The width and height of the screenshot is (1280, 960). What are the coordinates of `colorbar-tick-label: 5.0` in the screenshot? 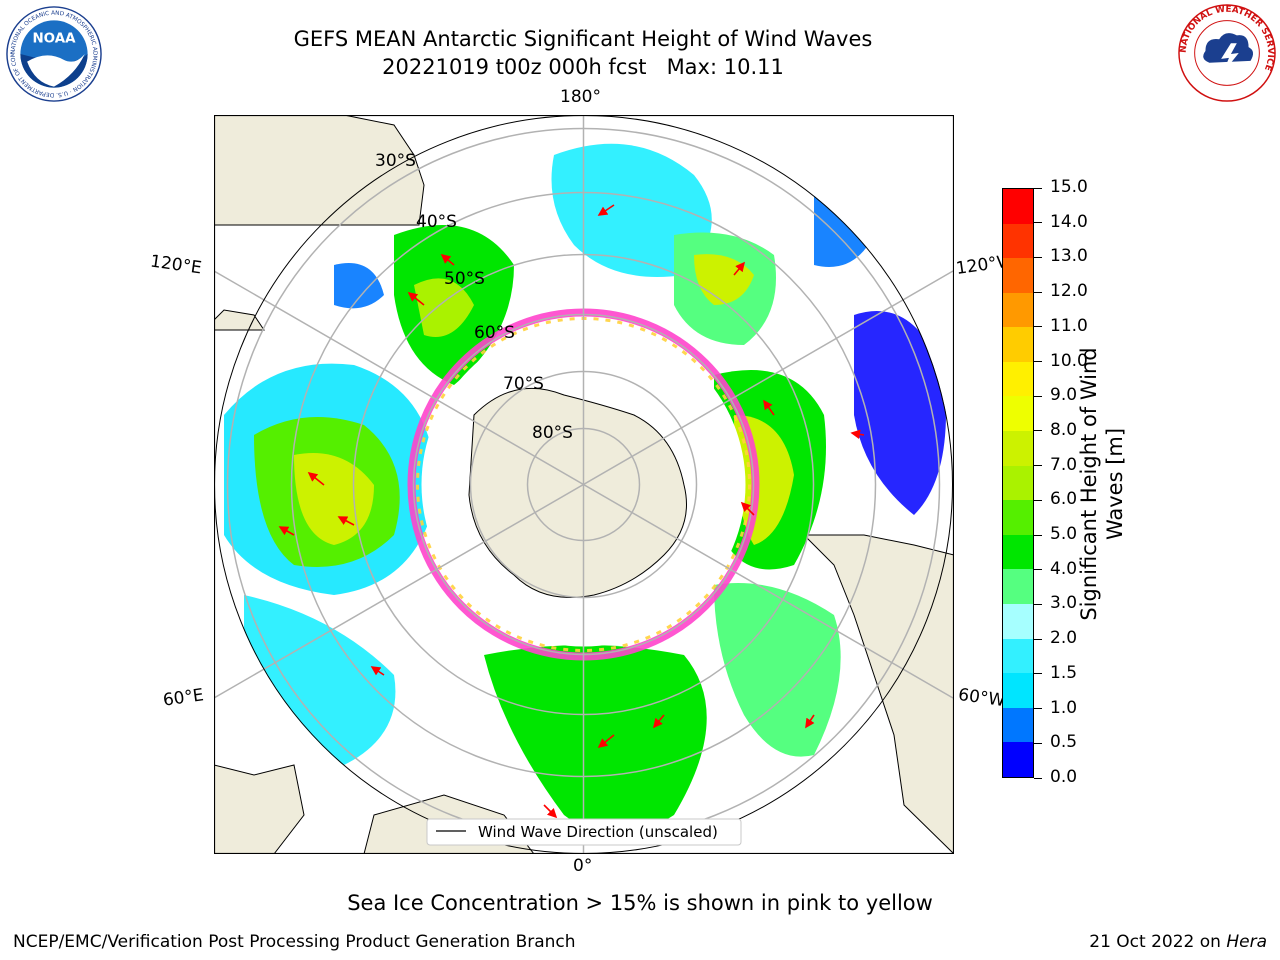 It's located at (1064, 534).